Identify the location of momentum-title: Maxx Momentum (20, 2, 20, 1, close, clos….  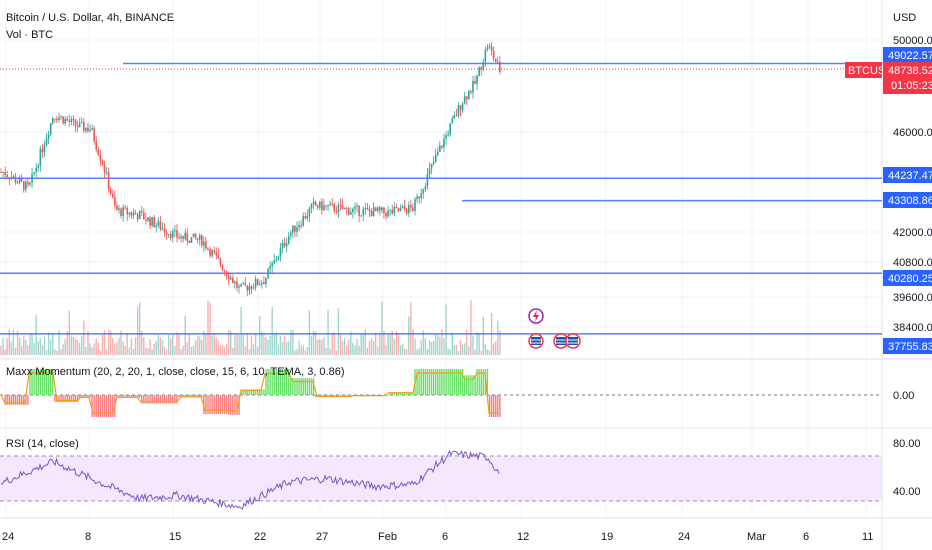
(175, 372).